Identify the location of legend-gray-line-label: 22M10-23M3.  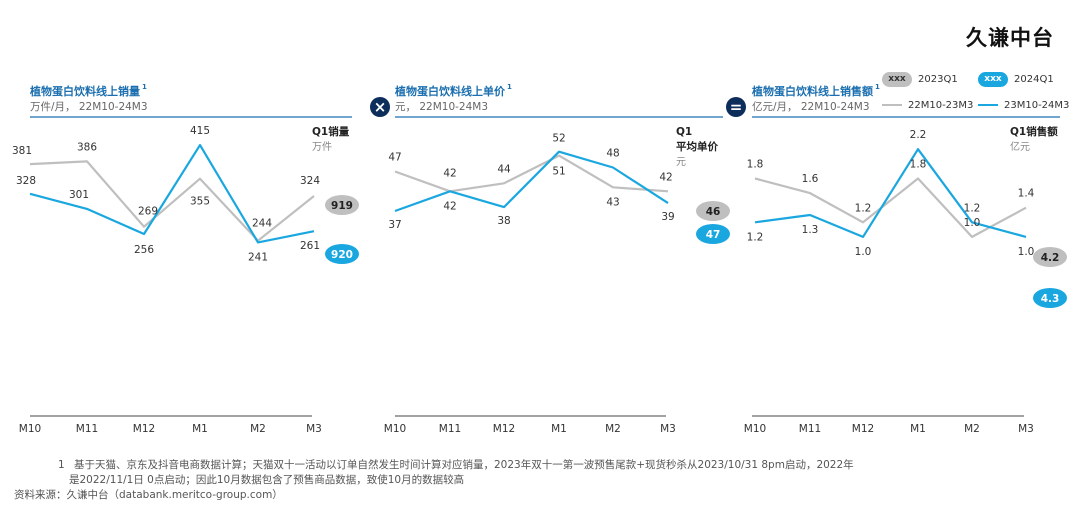
(941, 105).